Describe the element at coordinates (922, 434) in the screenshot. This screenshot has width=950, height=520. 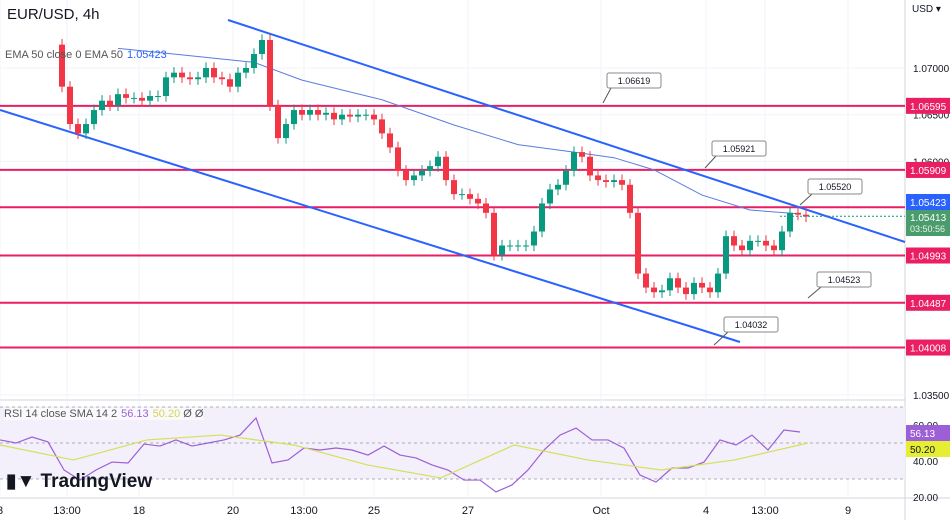
I see `rsi-value-tag-label: 56.13` at that location.